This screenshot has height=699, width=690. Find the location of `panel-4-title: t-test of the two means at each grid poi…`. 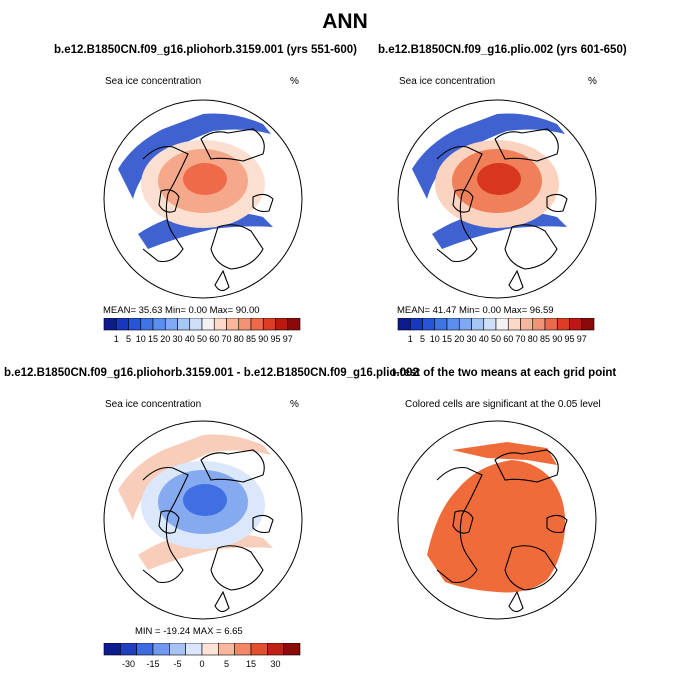

panel-4-title: t-test of the two means at each grid poi… is located at coordinates (504, 373).